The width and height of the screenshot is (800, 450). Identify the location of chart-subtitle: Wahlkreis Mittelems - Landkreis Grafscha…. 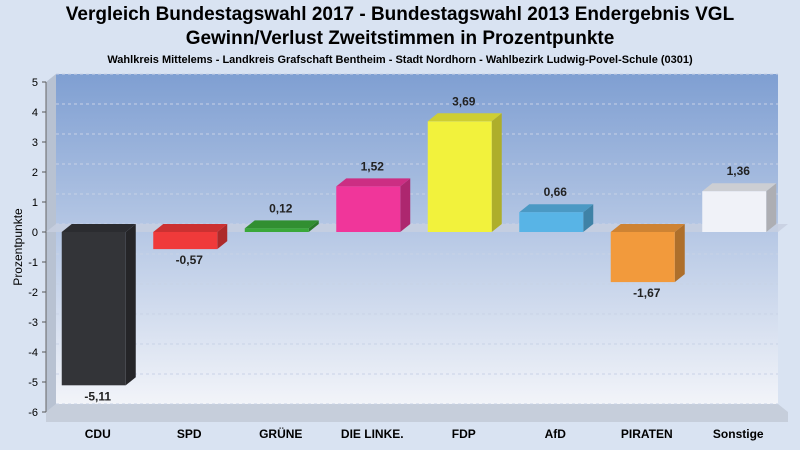
(400, 60).